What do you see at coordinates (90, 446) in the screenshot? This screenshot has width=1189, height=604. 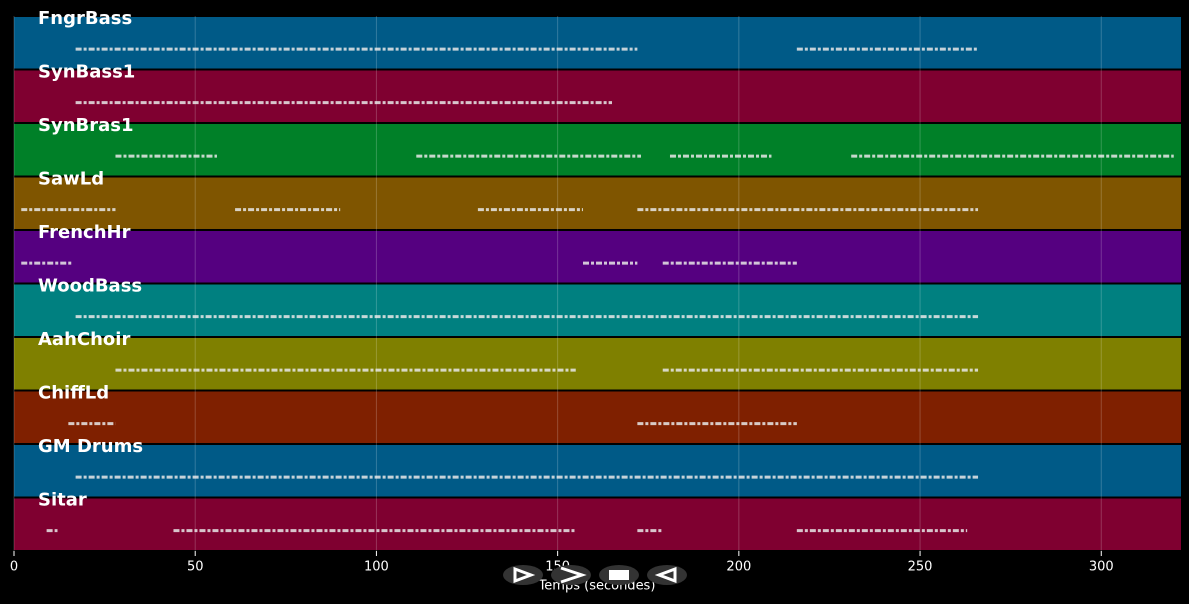 I see `track-name: GM Drums` at bounding box center [90, 446].